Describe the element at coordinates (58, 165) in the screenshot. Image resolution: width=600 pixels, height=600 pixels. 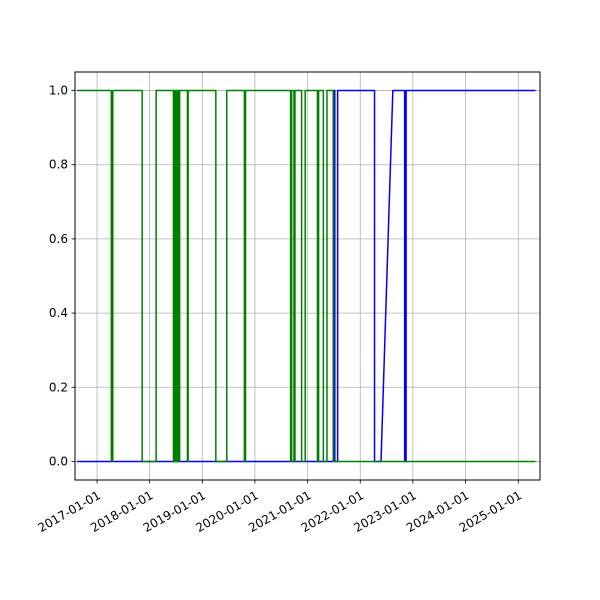
I see `y-tick-label: 0.8` at that location.